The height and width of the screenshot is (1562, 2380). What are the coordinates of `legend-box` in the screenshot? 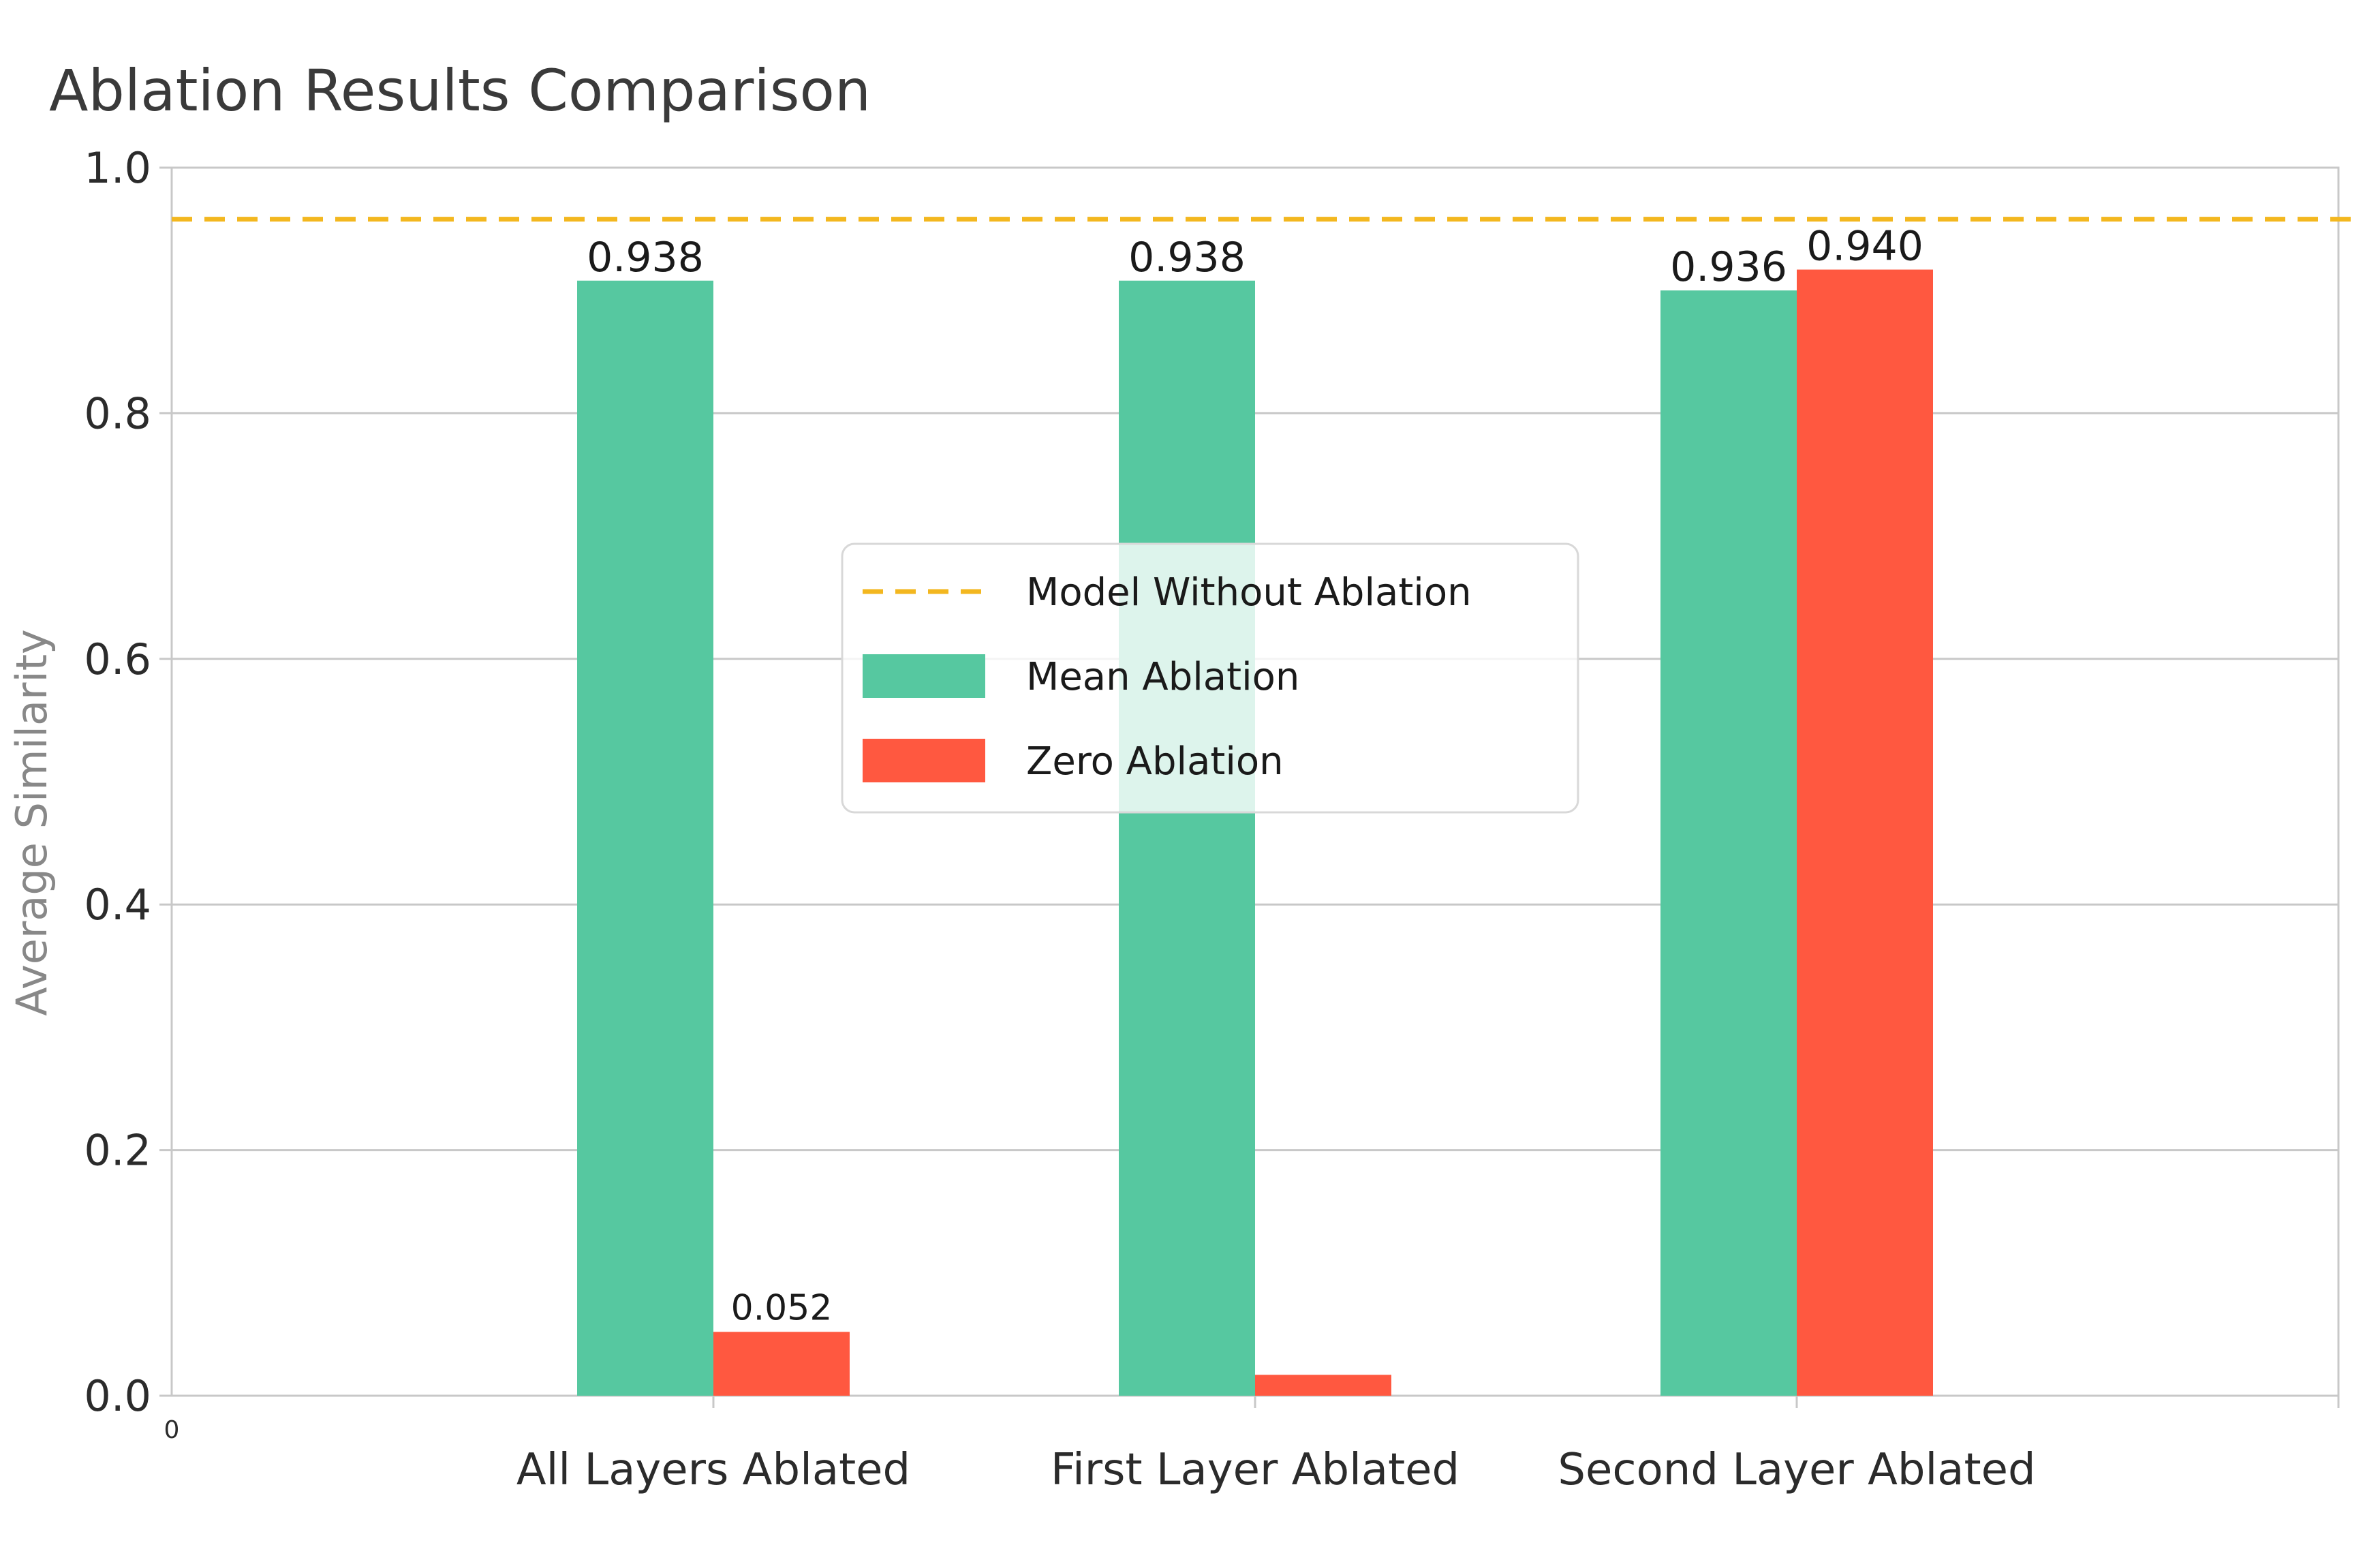 It's located at (1210, 678).